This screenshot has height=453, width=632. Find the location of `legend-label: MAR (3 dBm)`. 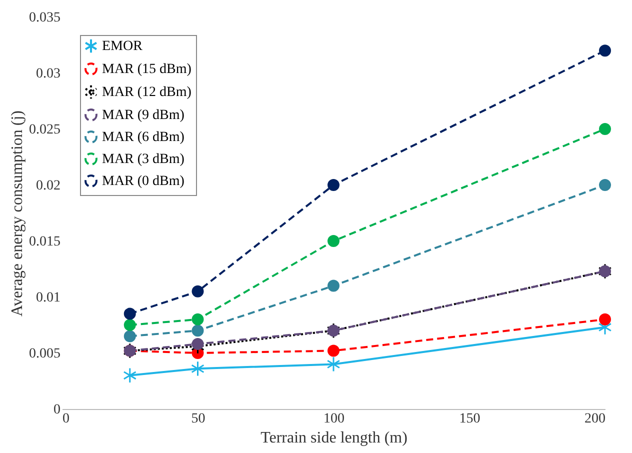

legend-label: MAR (3 dBm) is located at coordinates (143, 159).